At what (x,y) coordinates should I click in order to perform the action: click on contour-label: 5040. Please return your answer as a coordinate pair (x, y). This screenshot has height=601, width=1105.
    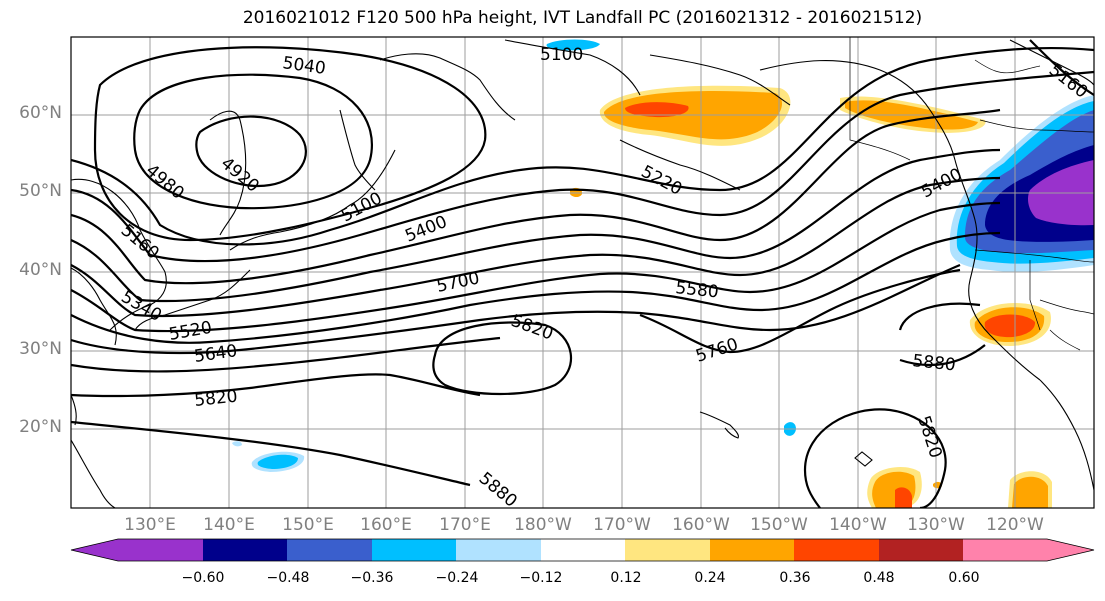
    Looking at the image, I should click on (304, 66).